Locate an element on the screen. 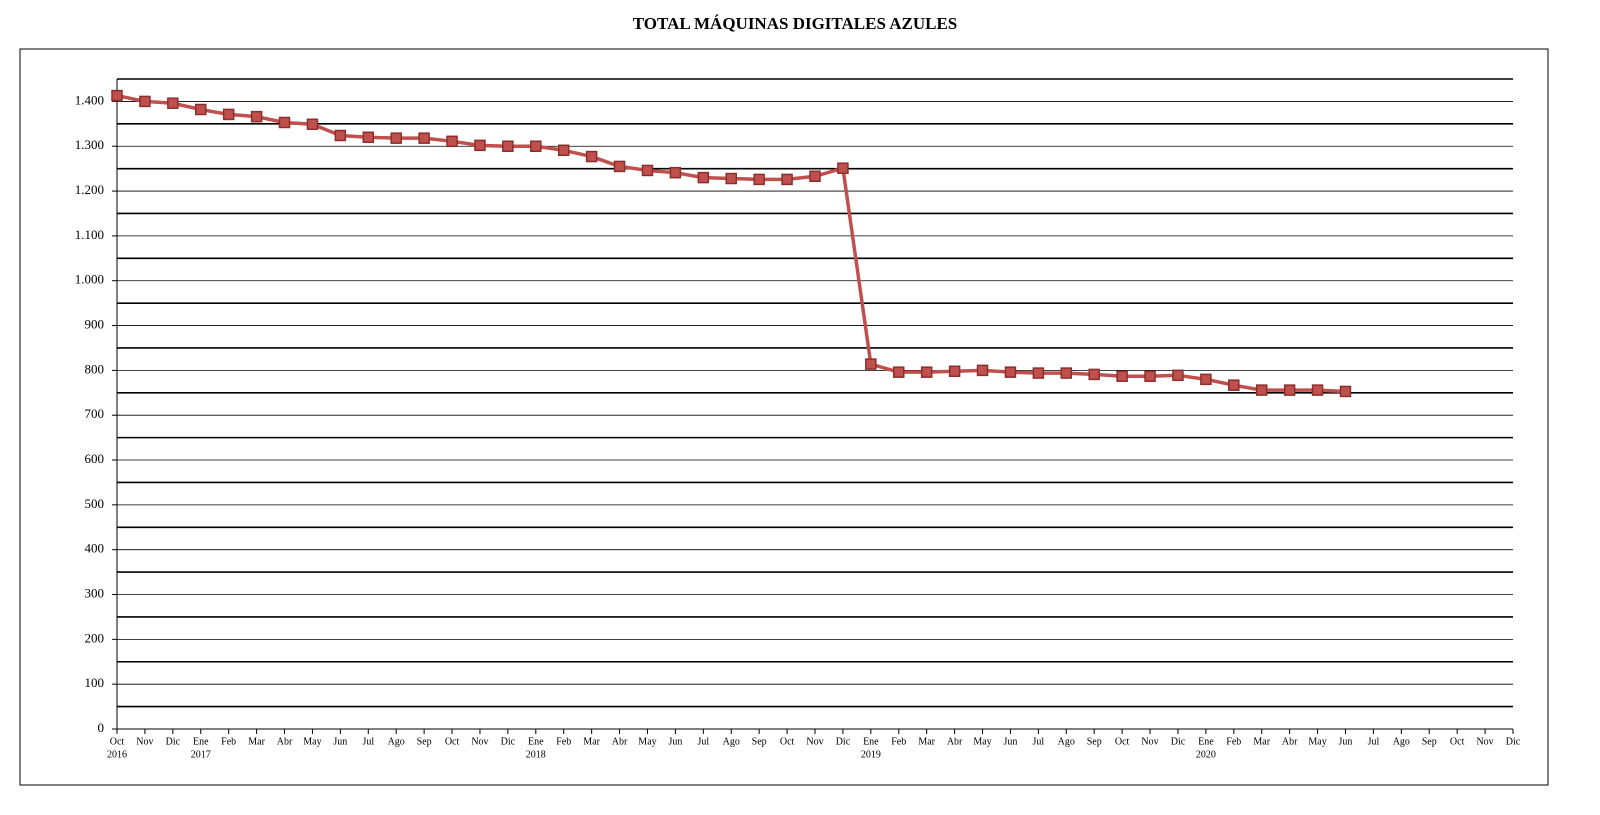  y-tick-label: 200 is located at coordinates (95, 637).